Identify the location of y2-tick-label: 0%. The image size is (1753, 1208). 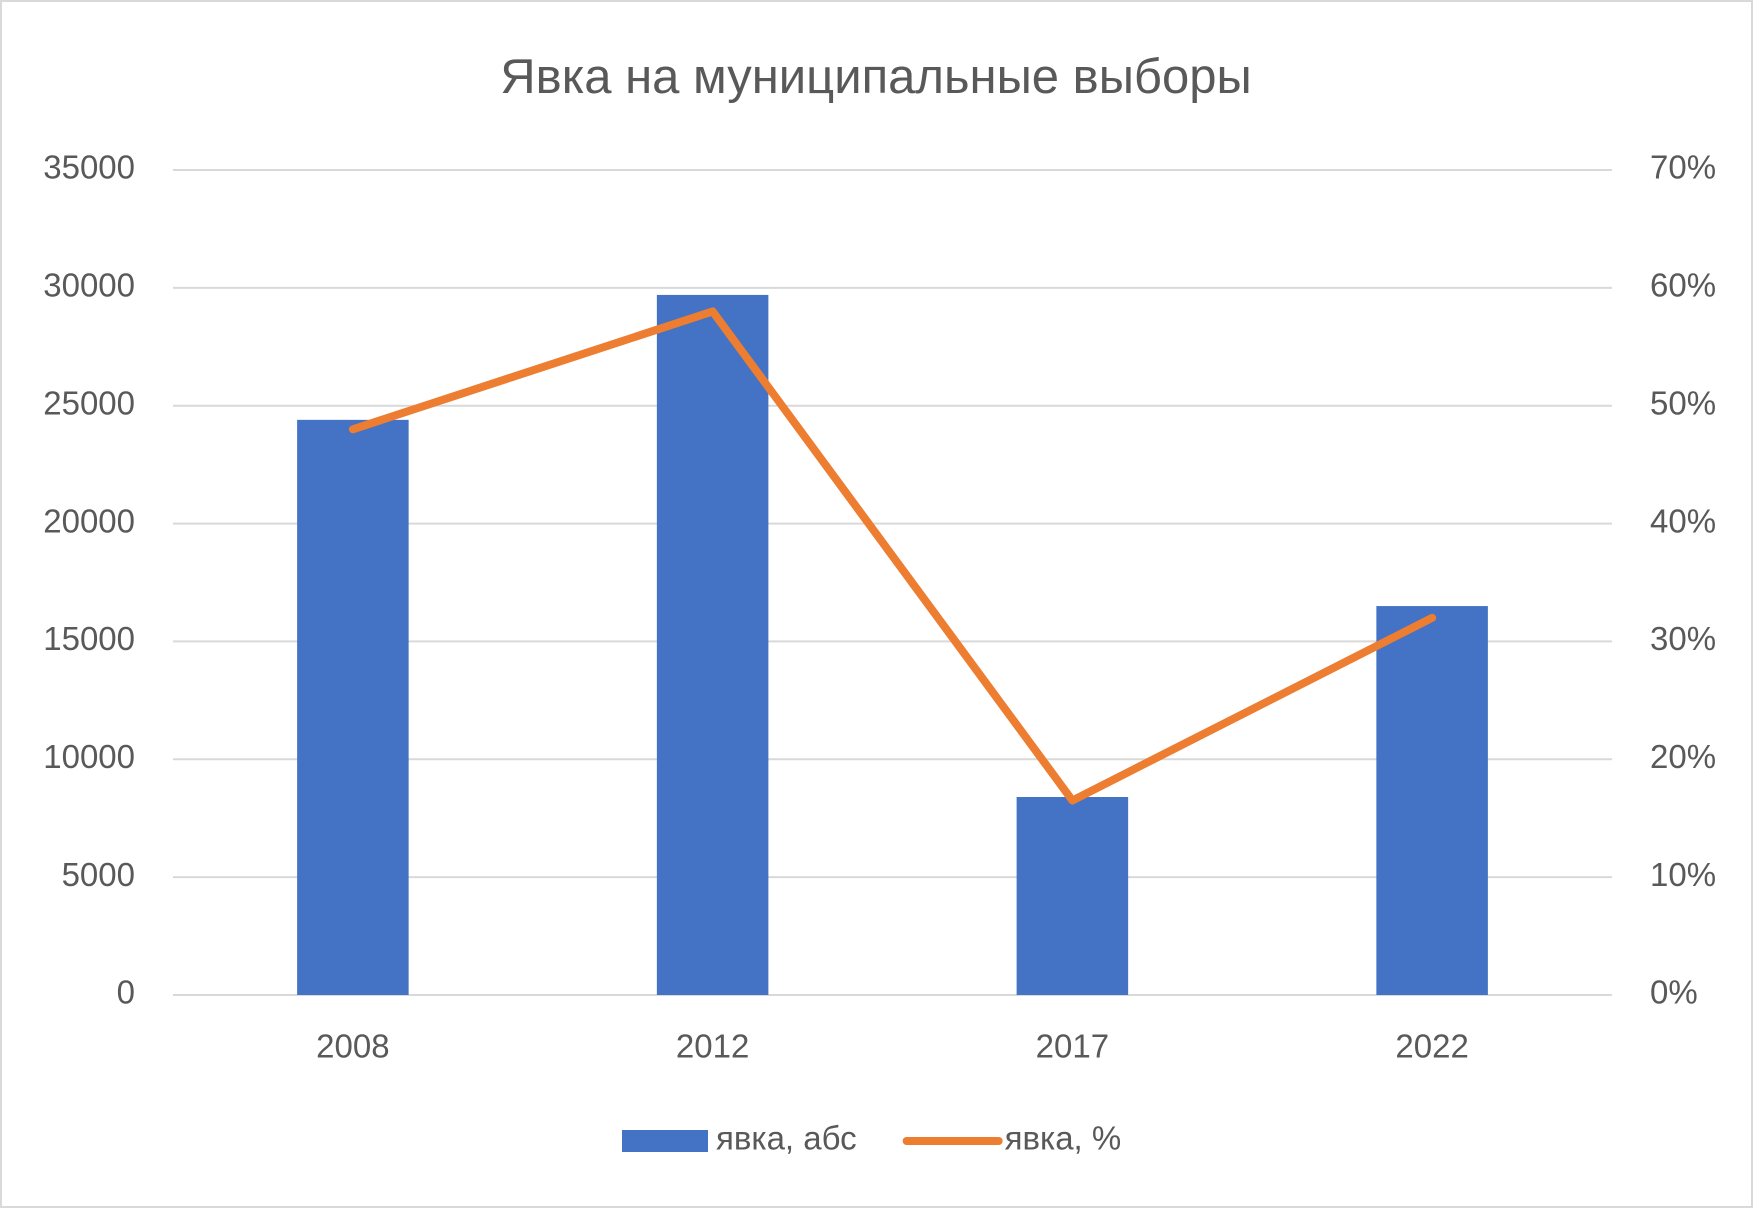
(1674, 992).